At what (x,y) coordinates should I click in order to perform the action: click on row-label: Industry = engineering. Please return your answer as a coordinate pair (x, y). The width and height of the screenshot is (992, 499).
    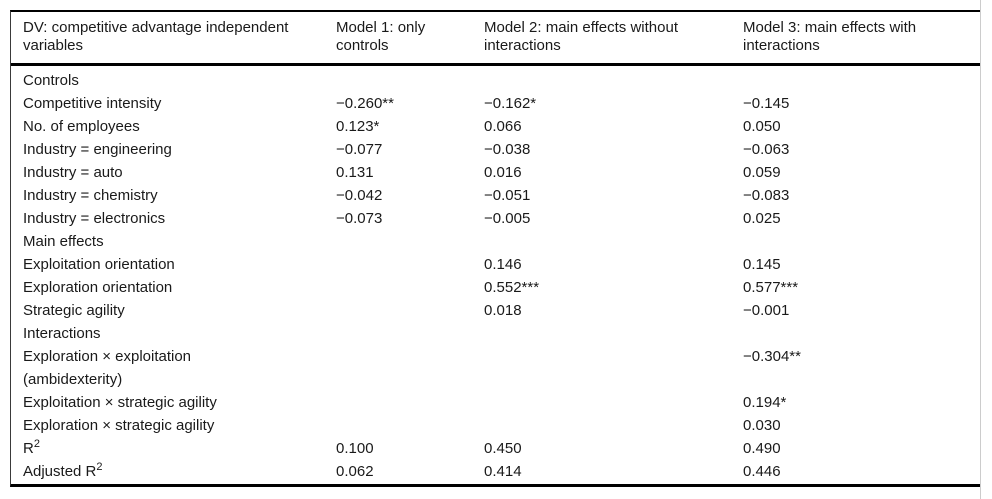
    Looking at the image, I should click on (97, 149).